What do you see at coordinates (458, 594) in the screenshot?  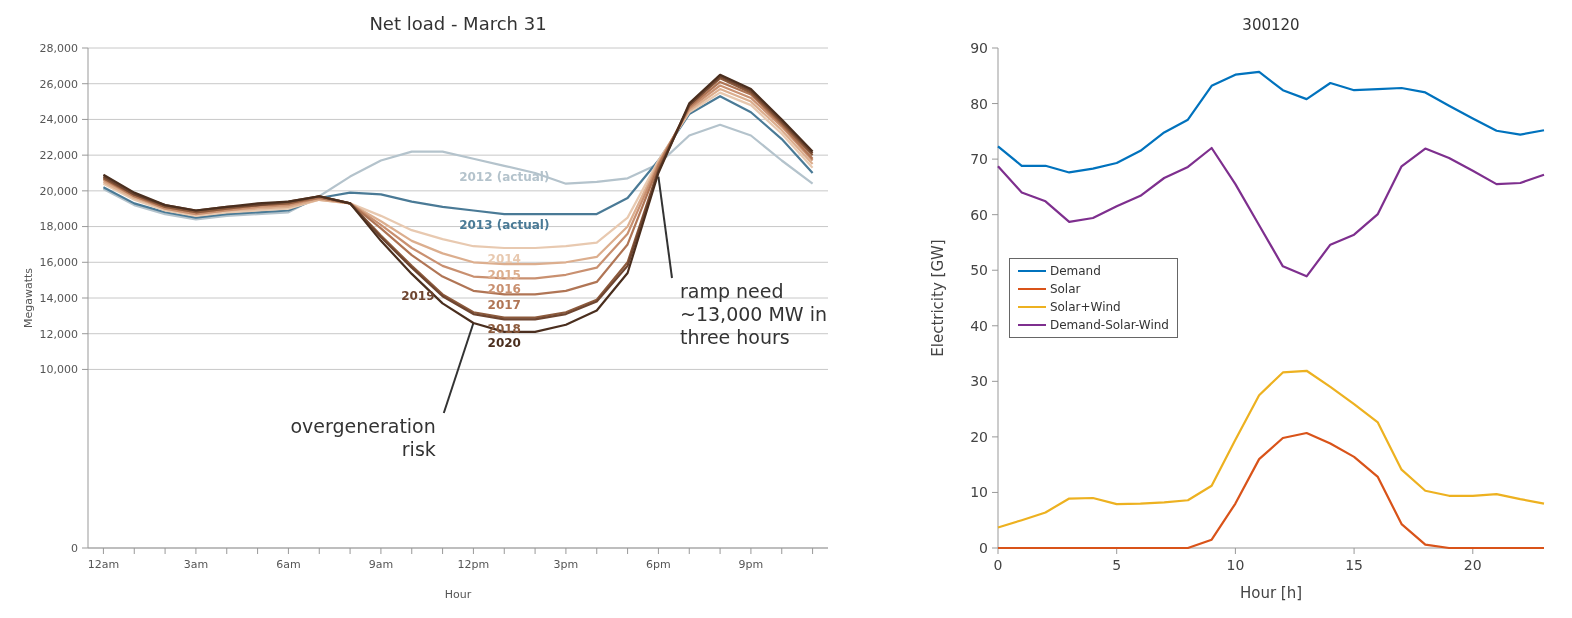 I see `x-axis-title: Hour` at bounding box center [458, 594].